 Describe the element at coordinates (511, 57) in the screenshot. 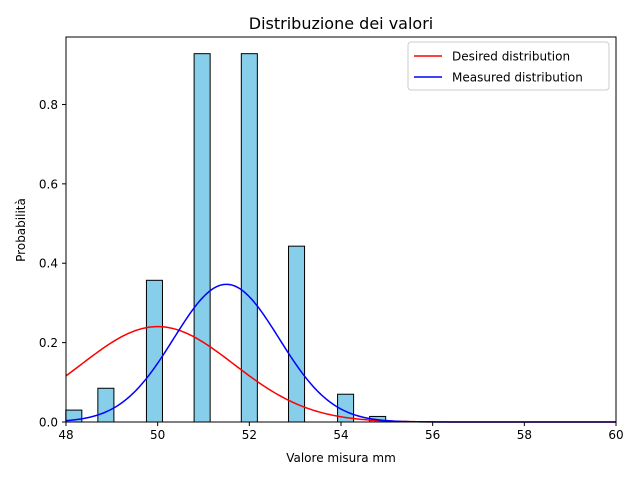

I see `legend-label-desired: Desired distribution` at that location.